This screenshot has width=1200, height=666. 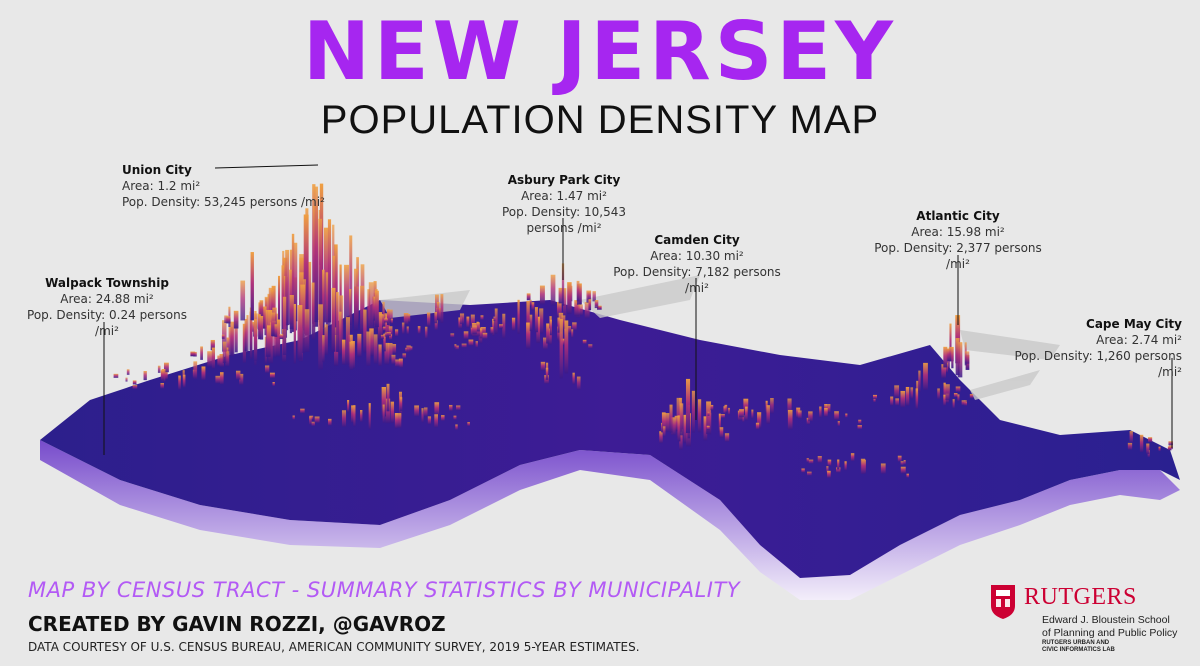 I want to click on logo-school-line2: of Planning and Public Policy, so click(x=1110, y=633).